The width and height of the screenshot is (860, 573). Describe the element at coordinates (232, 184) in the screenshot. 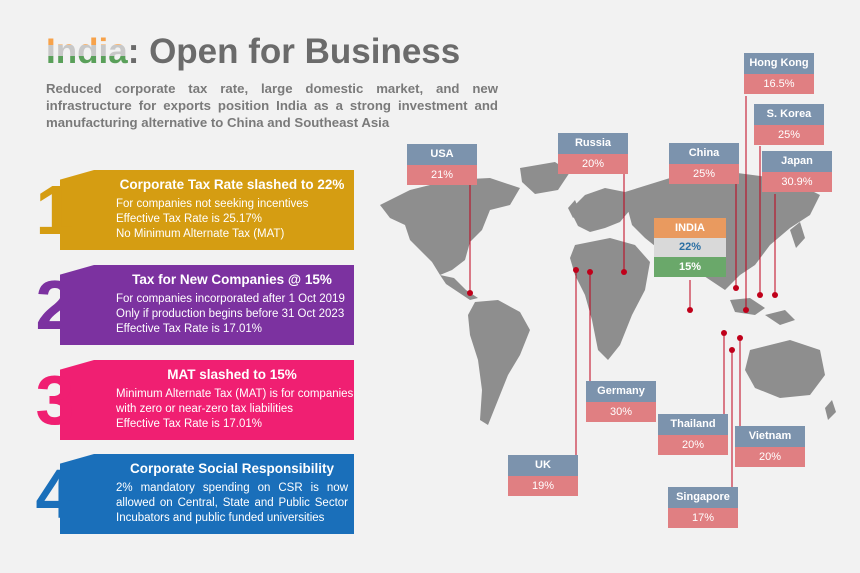

I see `item-heading: Corporate Tax Rate slashed to 22%` at that location.